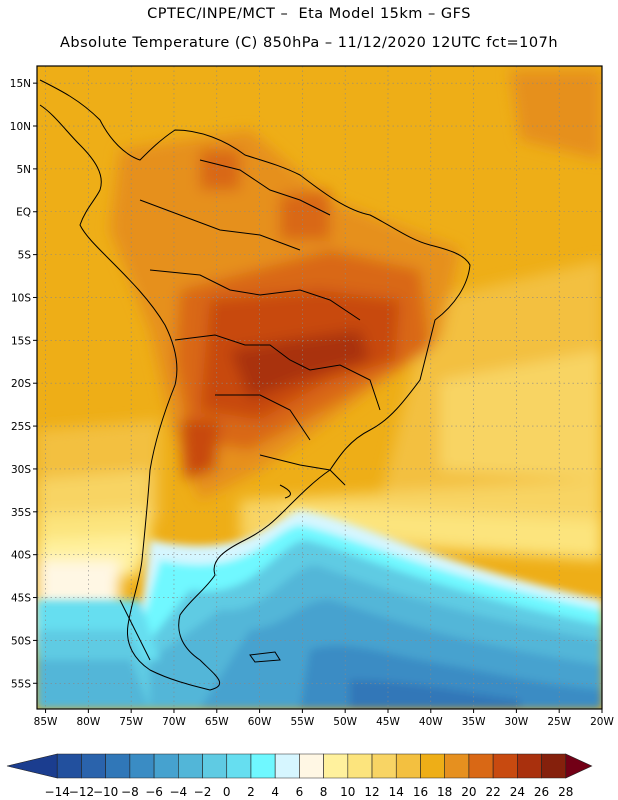 The width and height of the screenshot is (618, 800). Describe the element at coordinates (517, 722) in the screenshot. I see `lon-label: 30W` at that location.